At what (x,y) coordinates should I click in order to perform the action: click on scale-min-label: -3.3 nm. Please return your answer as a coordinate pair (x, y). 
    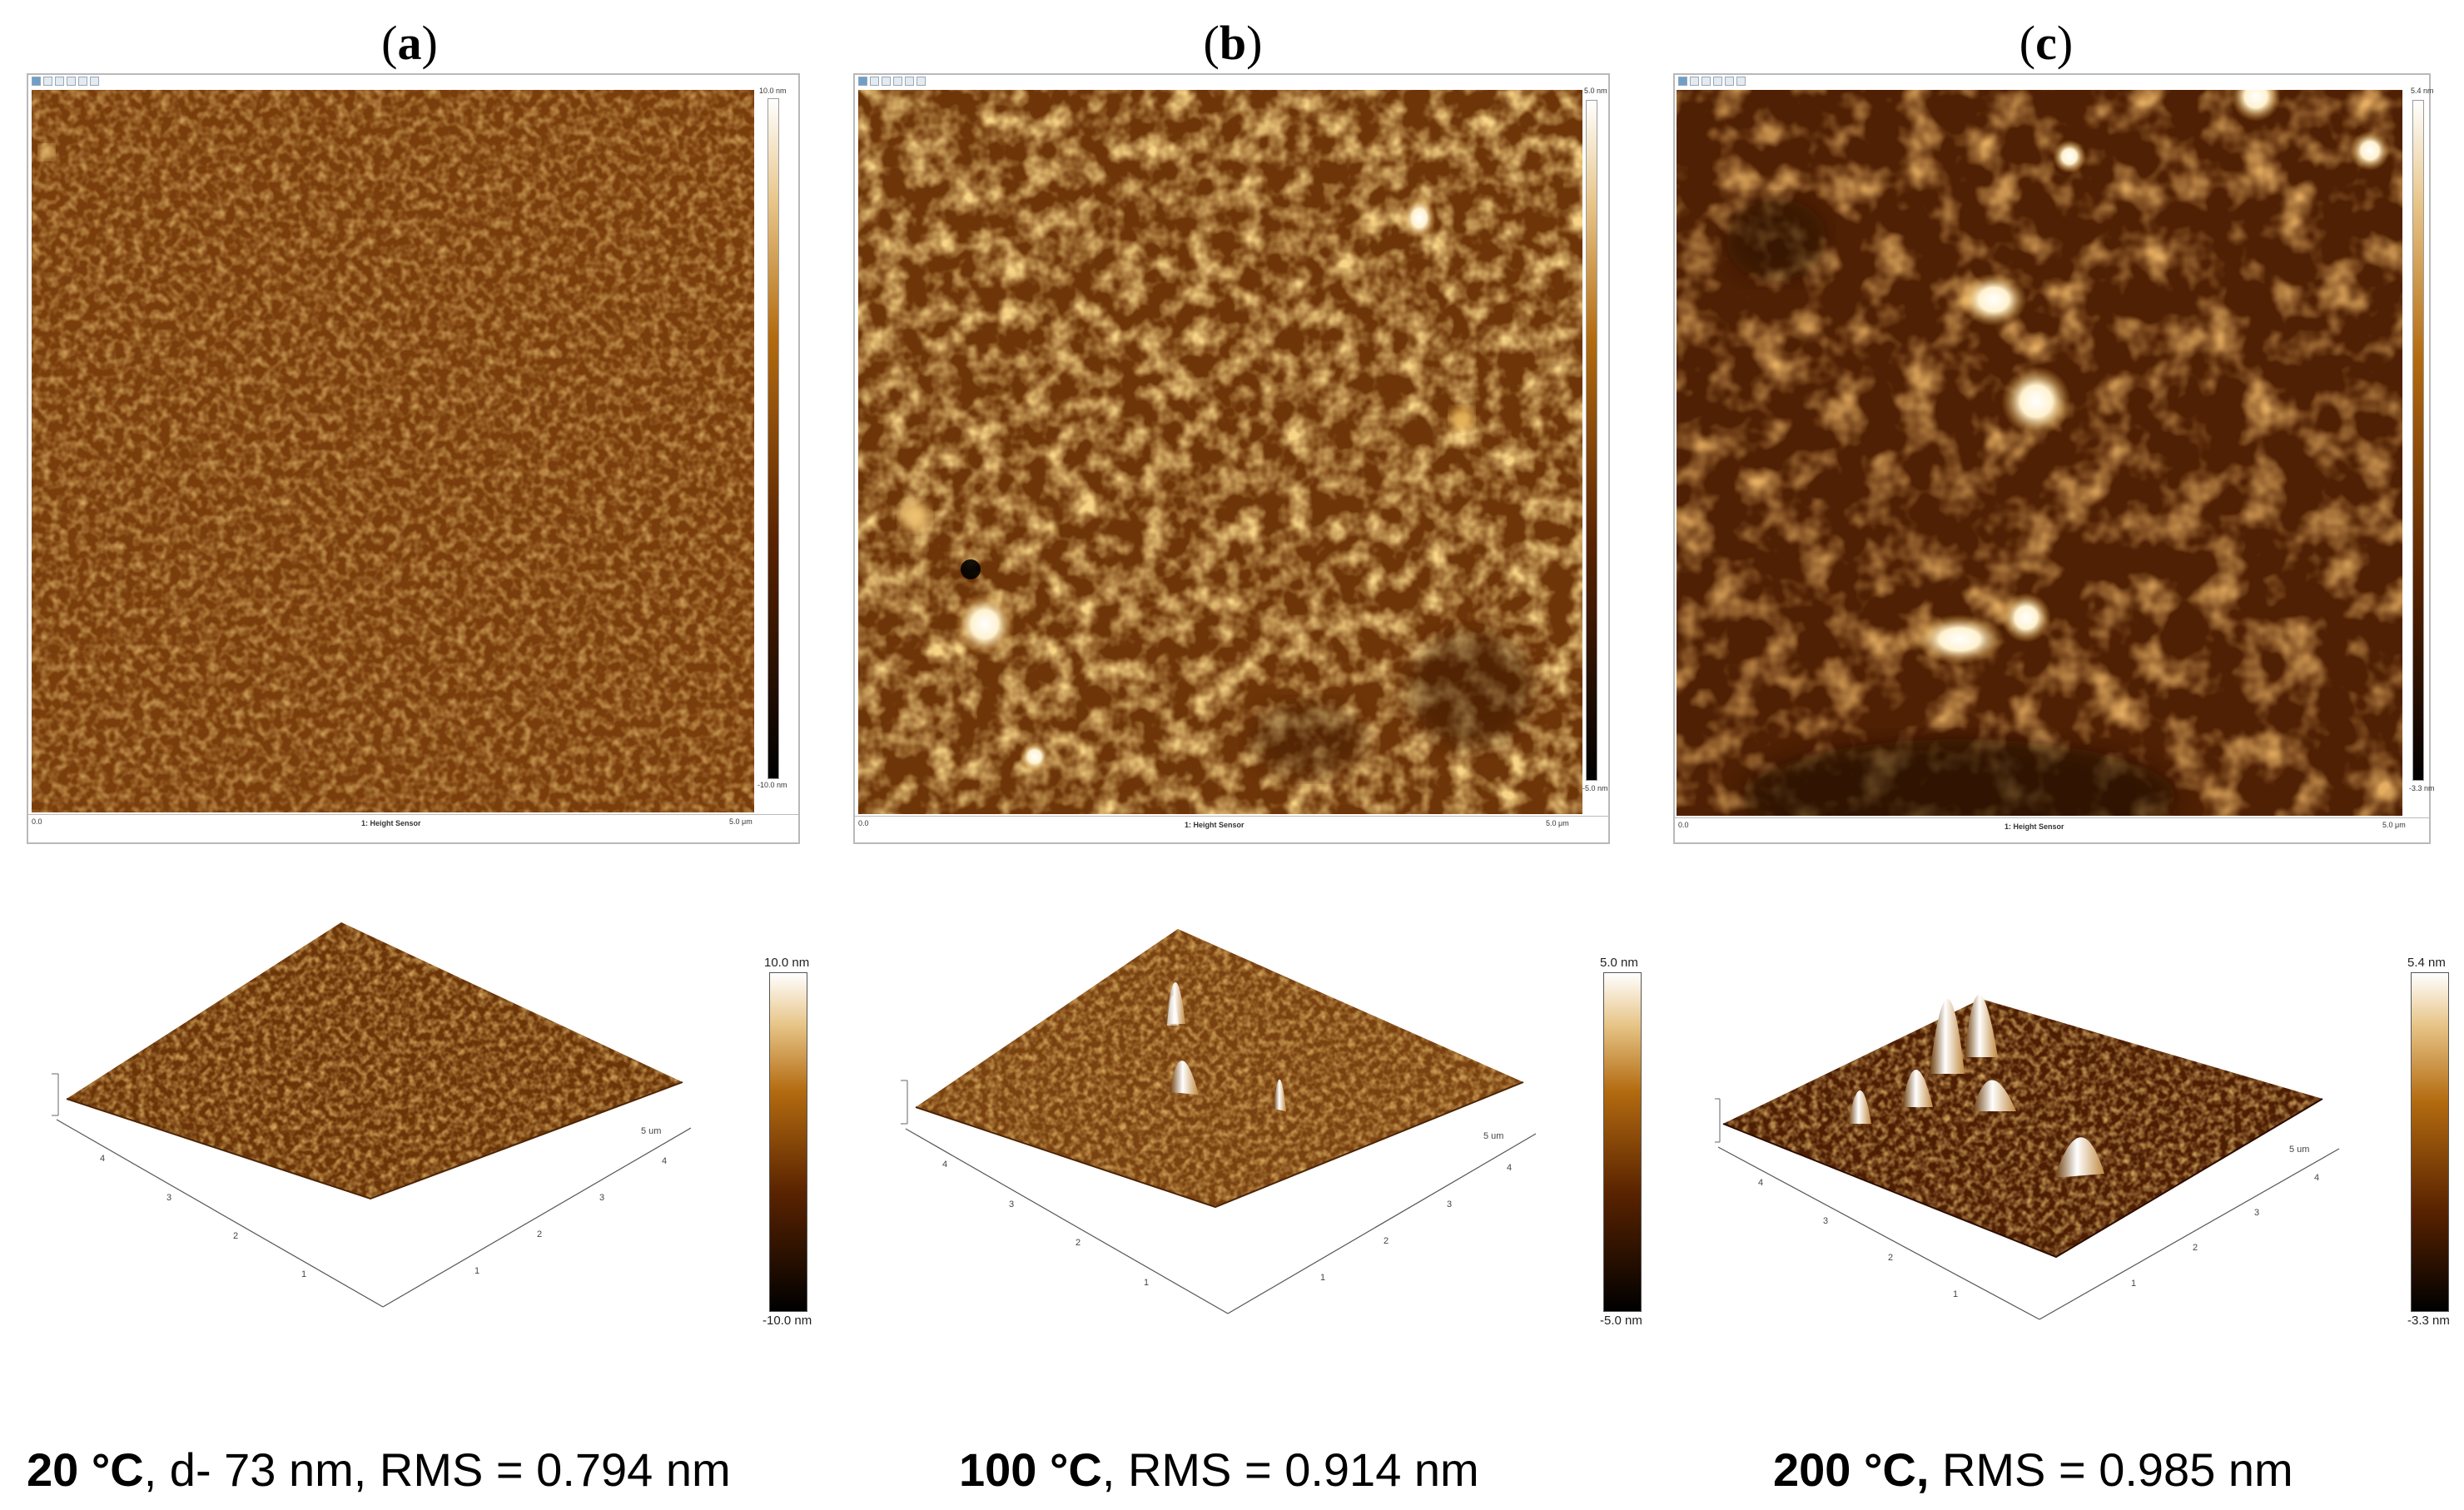
    Looking at the image, I should click on (2422, 788).